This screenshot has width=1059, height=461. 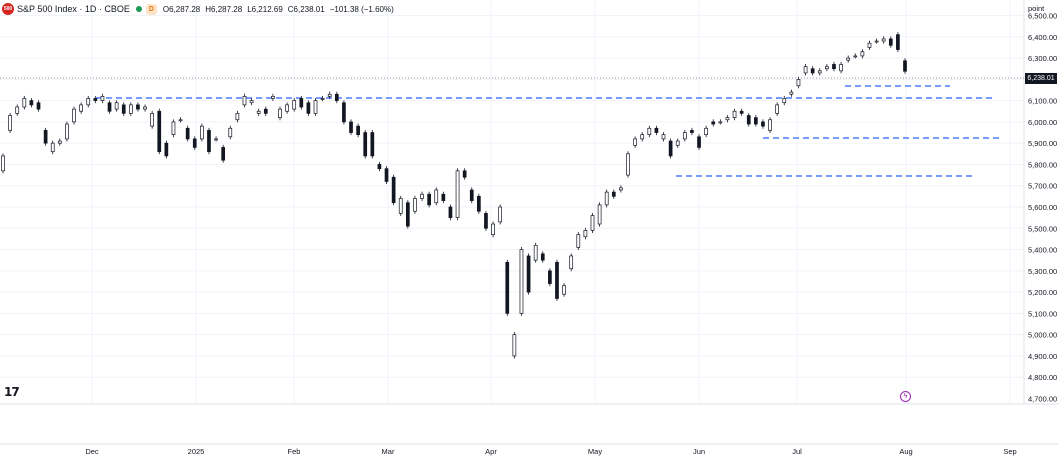 I want to click on market-open-dot-icon, so click(x=138, y=9).